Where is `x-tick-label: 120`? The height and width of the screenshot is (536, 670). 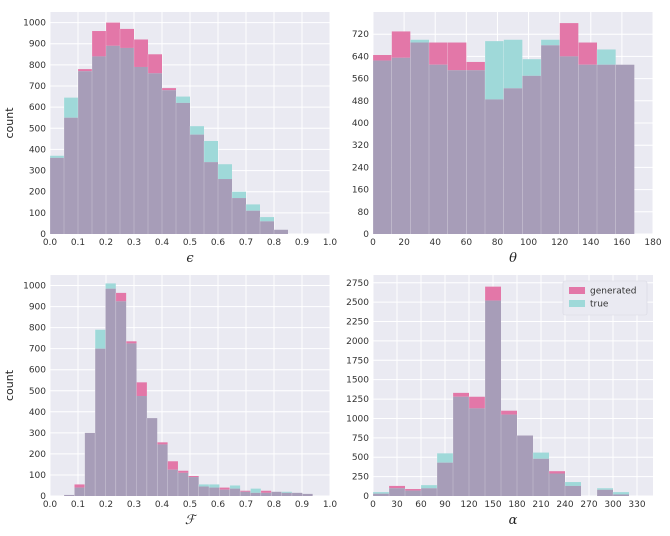 x-tick-label: 120 is located at coordinates (559, 243).